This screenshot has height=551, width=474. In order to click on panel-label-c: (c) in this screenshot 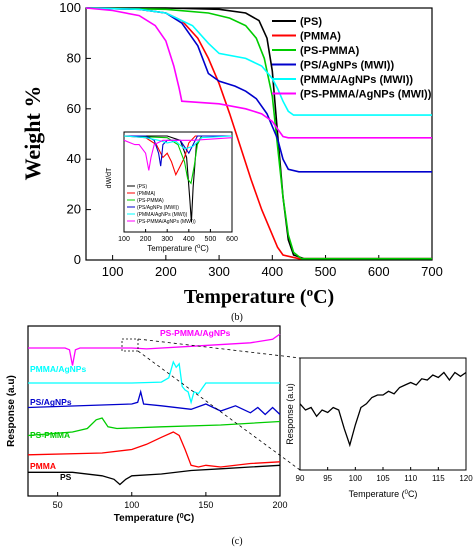, I will do `click(236, 541)`.